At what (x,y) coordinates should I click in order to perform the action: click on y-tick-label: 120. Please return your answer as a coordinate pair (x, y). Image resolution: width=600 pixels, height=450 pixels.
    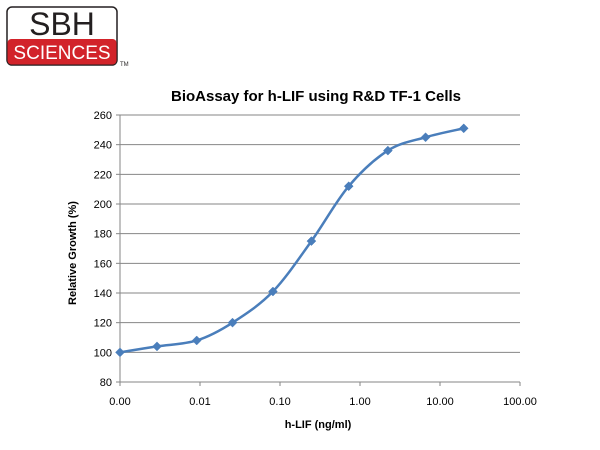
    Looking at the image, I should click on (103, 324).